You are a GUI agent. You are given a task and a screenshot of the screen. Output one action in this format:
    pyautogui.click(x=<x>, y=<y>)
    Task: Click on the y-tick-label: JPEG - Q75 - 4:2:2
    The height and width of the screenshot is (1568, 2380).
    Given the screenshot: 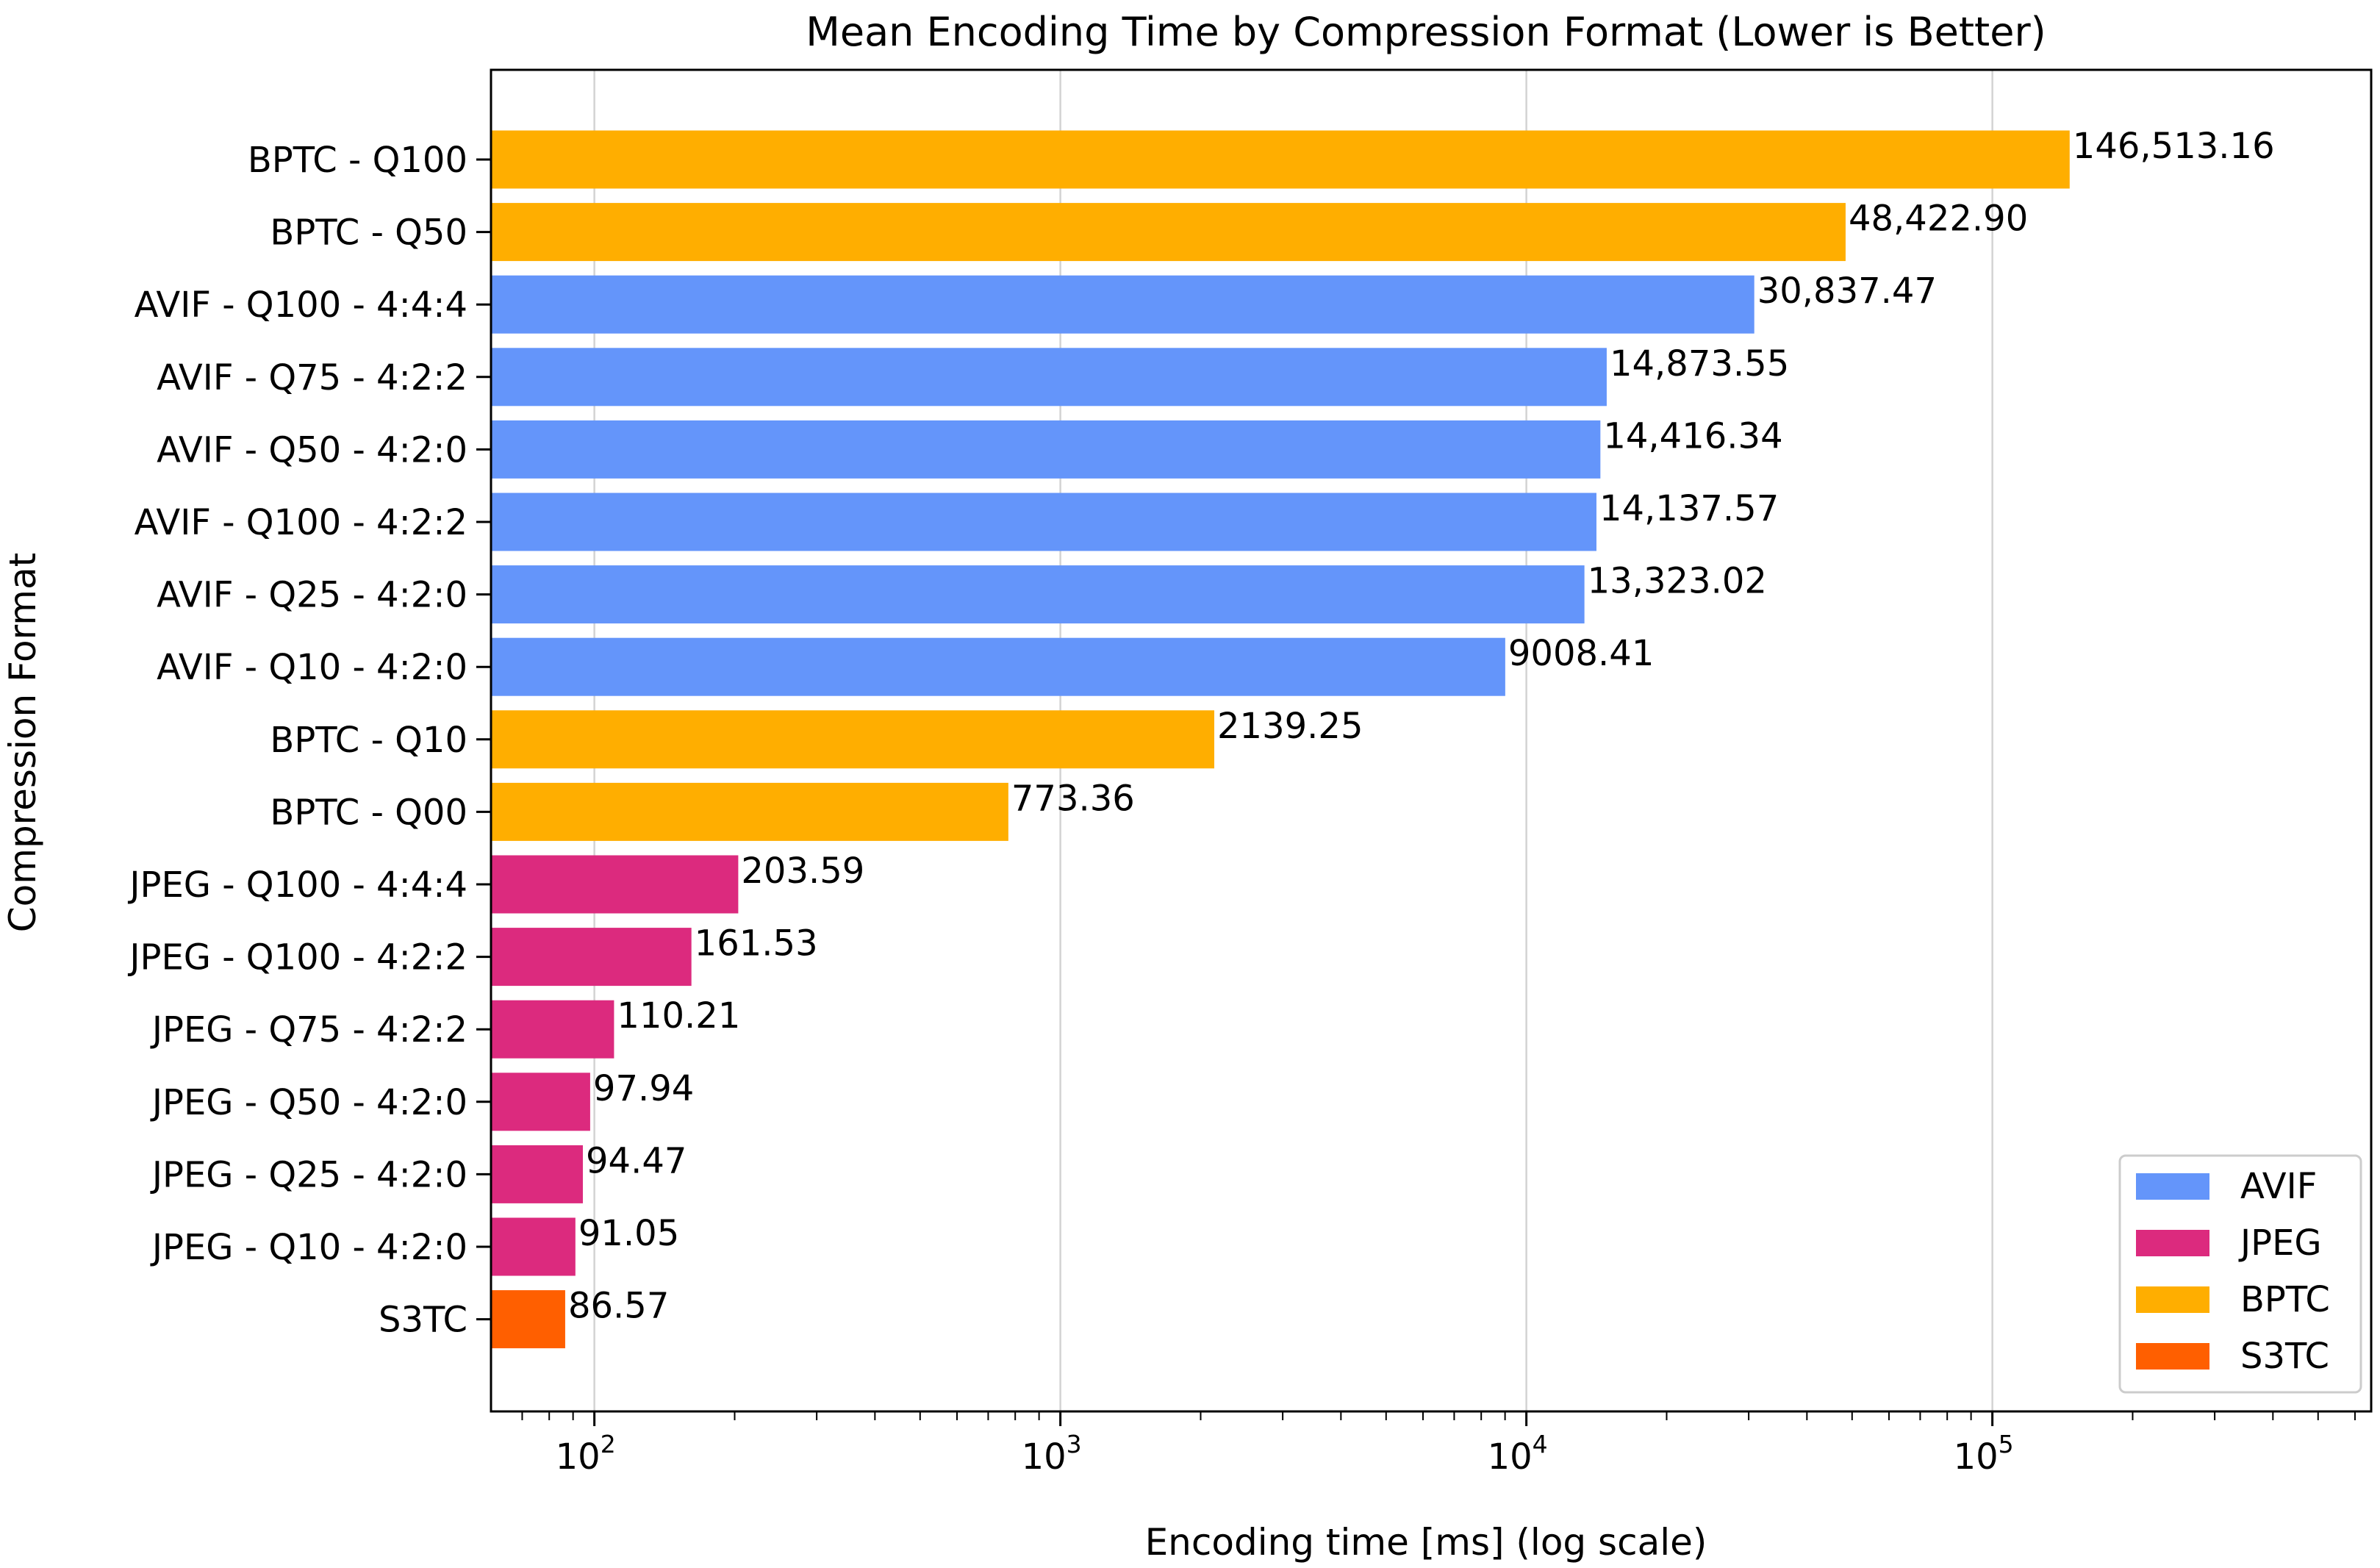 What is the action you would take?
    pyautogui.click(x=308, y=1029)
    